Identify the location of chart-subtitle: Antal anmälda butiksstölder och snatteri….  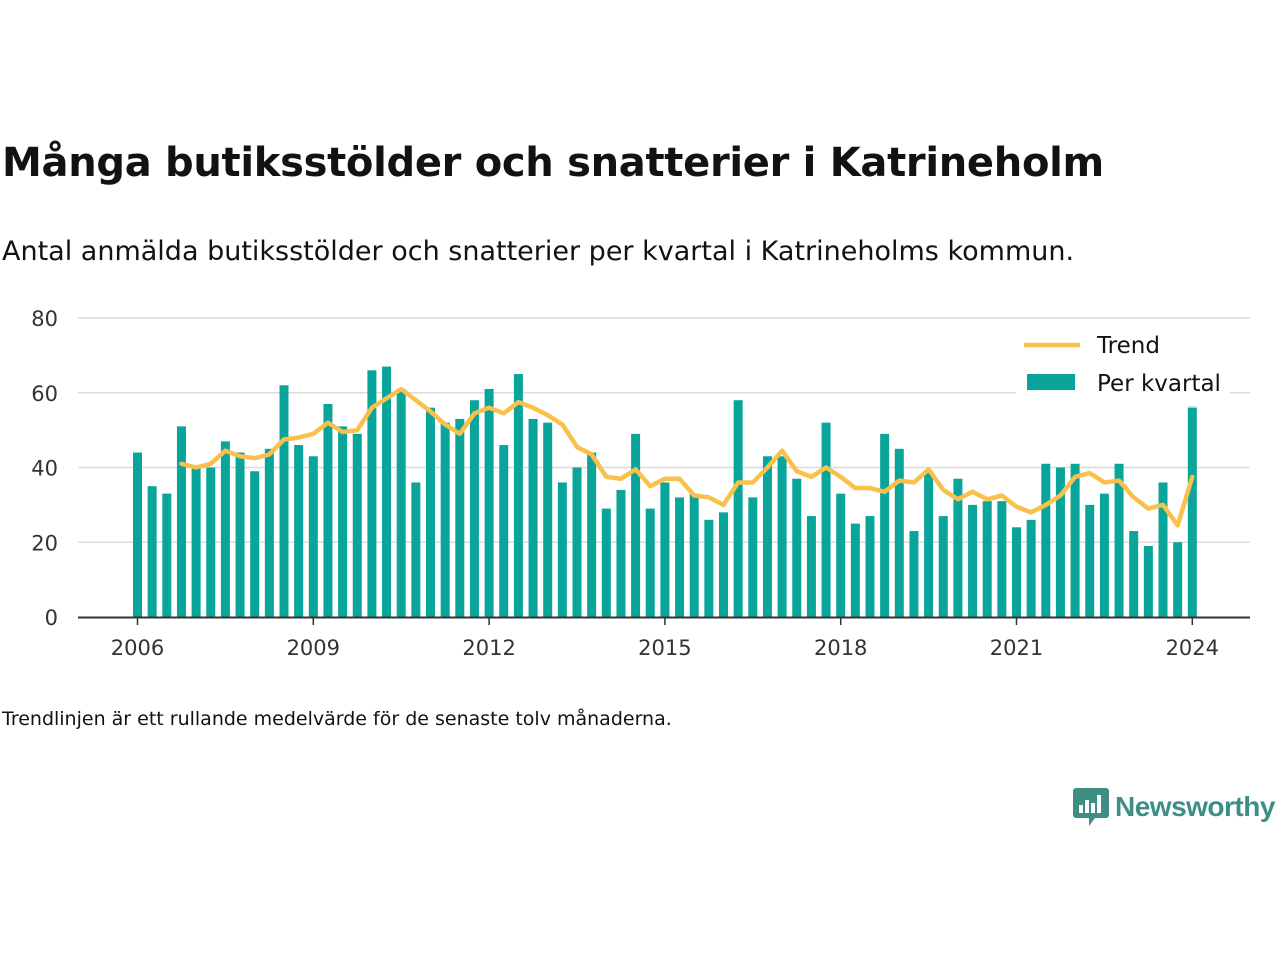
(538, 251).